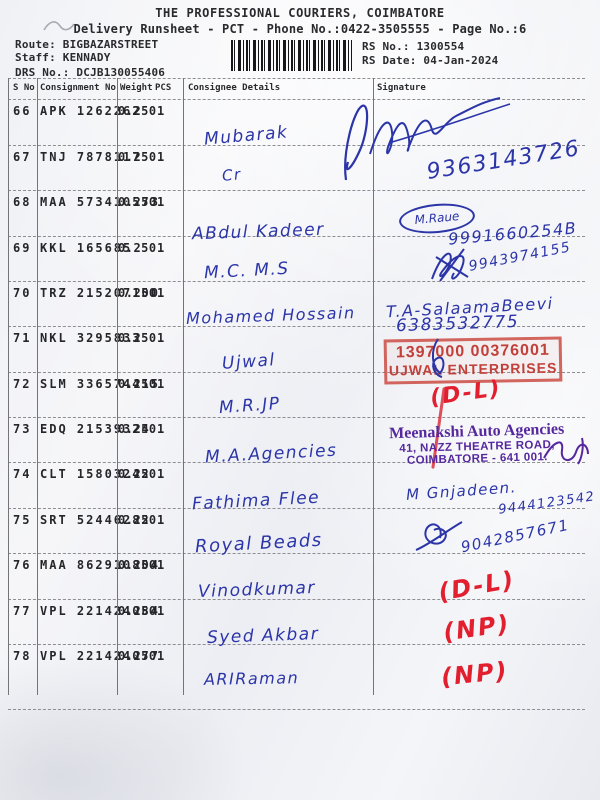 This screenshot has height=800, width=600. What do you see at coordinates (386, 46) in the screenshot?
I see `rs-no-label: RS No.:` at bounding box center [386, 46].